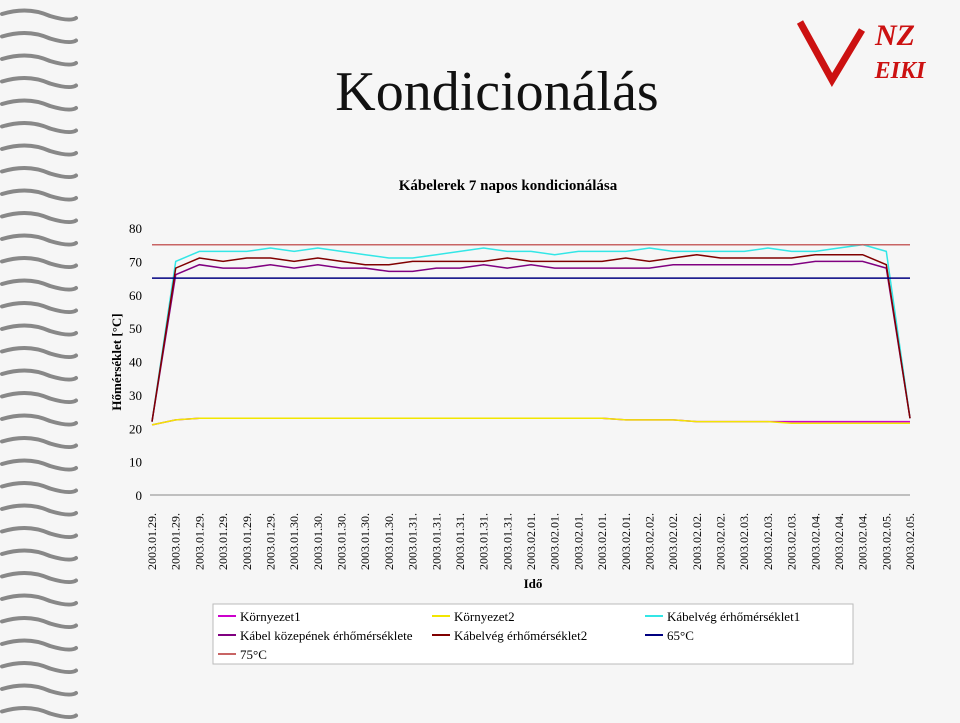 The height and width of the screenshot is (723, 960). I want to click on legend-label: Kábelvég érhőmérséklet2, so click(520, 635).